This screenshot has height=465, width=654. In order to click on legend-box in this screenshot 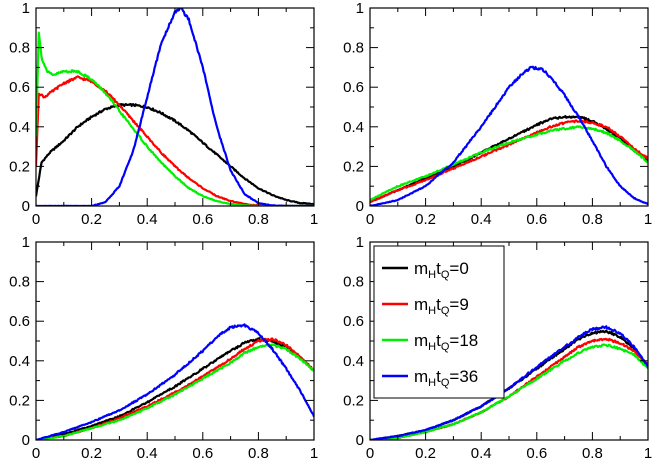, I will do `click(439, 322)`.